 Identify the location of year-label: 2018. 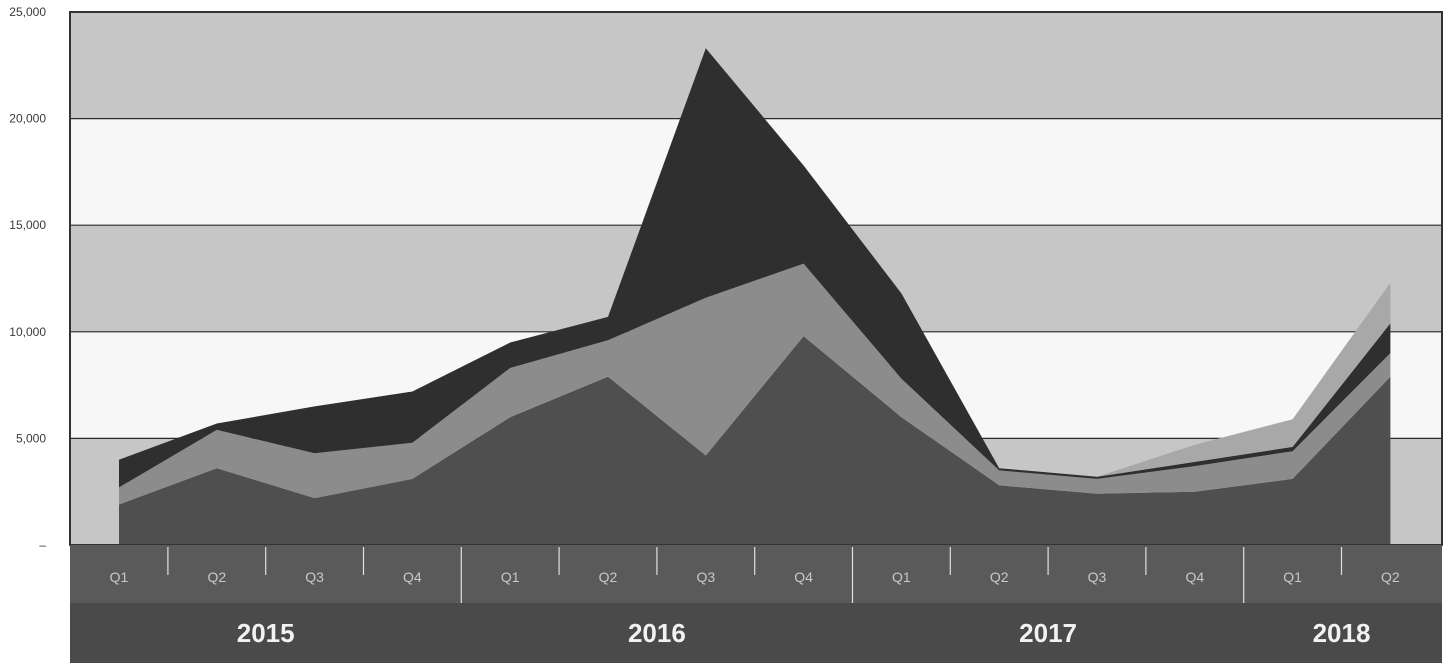
(1342, 633).